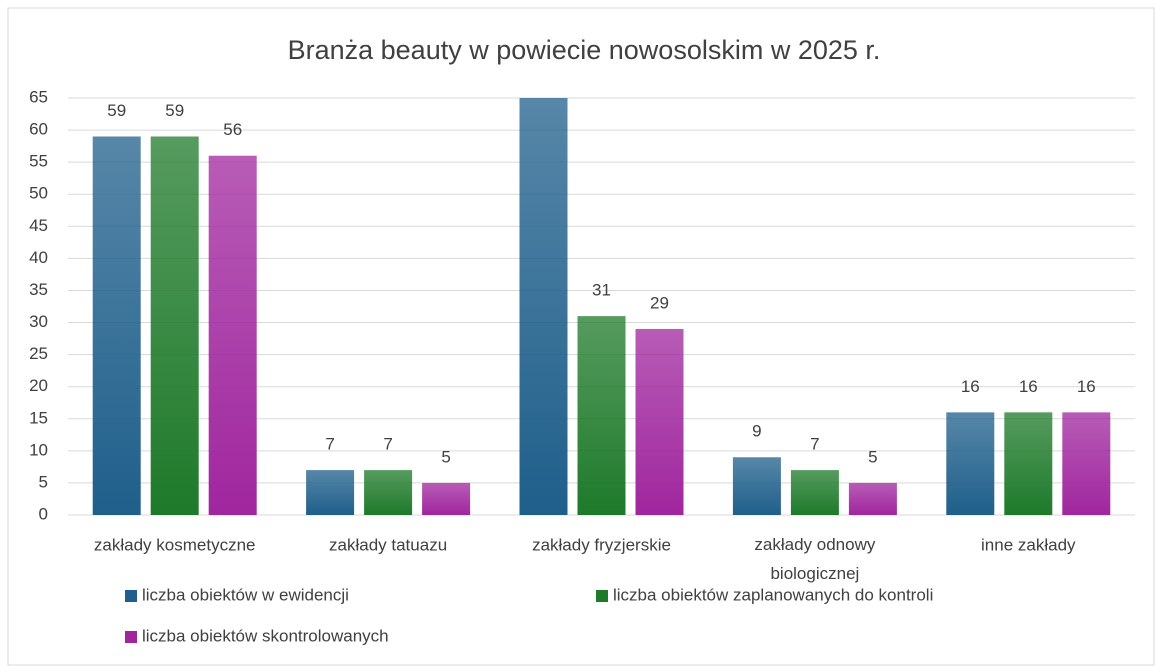 The image size is (1155, 666). What do you see at coordinates (265, 635) in the screenshot?
I see `legend-label: liczba obiektów skontrolowanych` at bounding box center [265, 635].